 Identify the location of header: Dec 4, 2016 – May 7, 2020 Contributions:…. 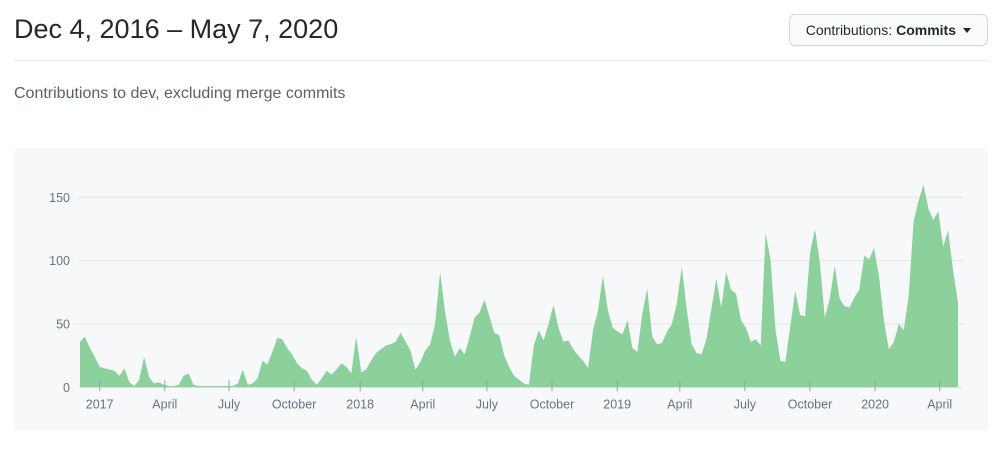
(501, 36).